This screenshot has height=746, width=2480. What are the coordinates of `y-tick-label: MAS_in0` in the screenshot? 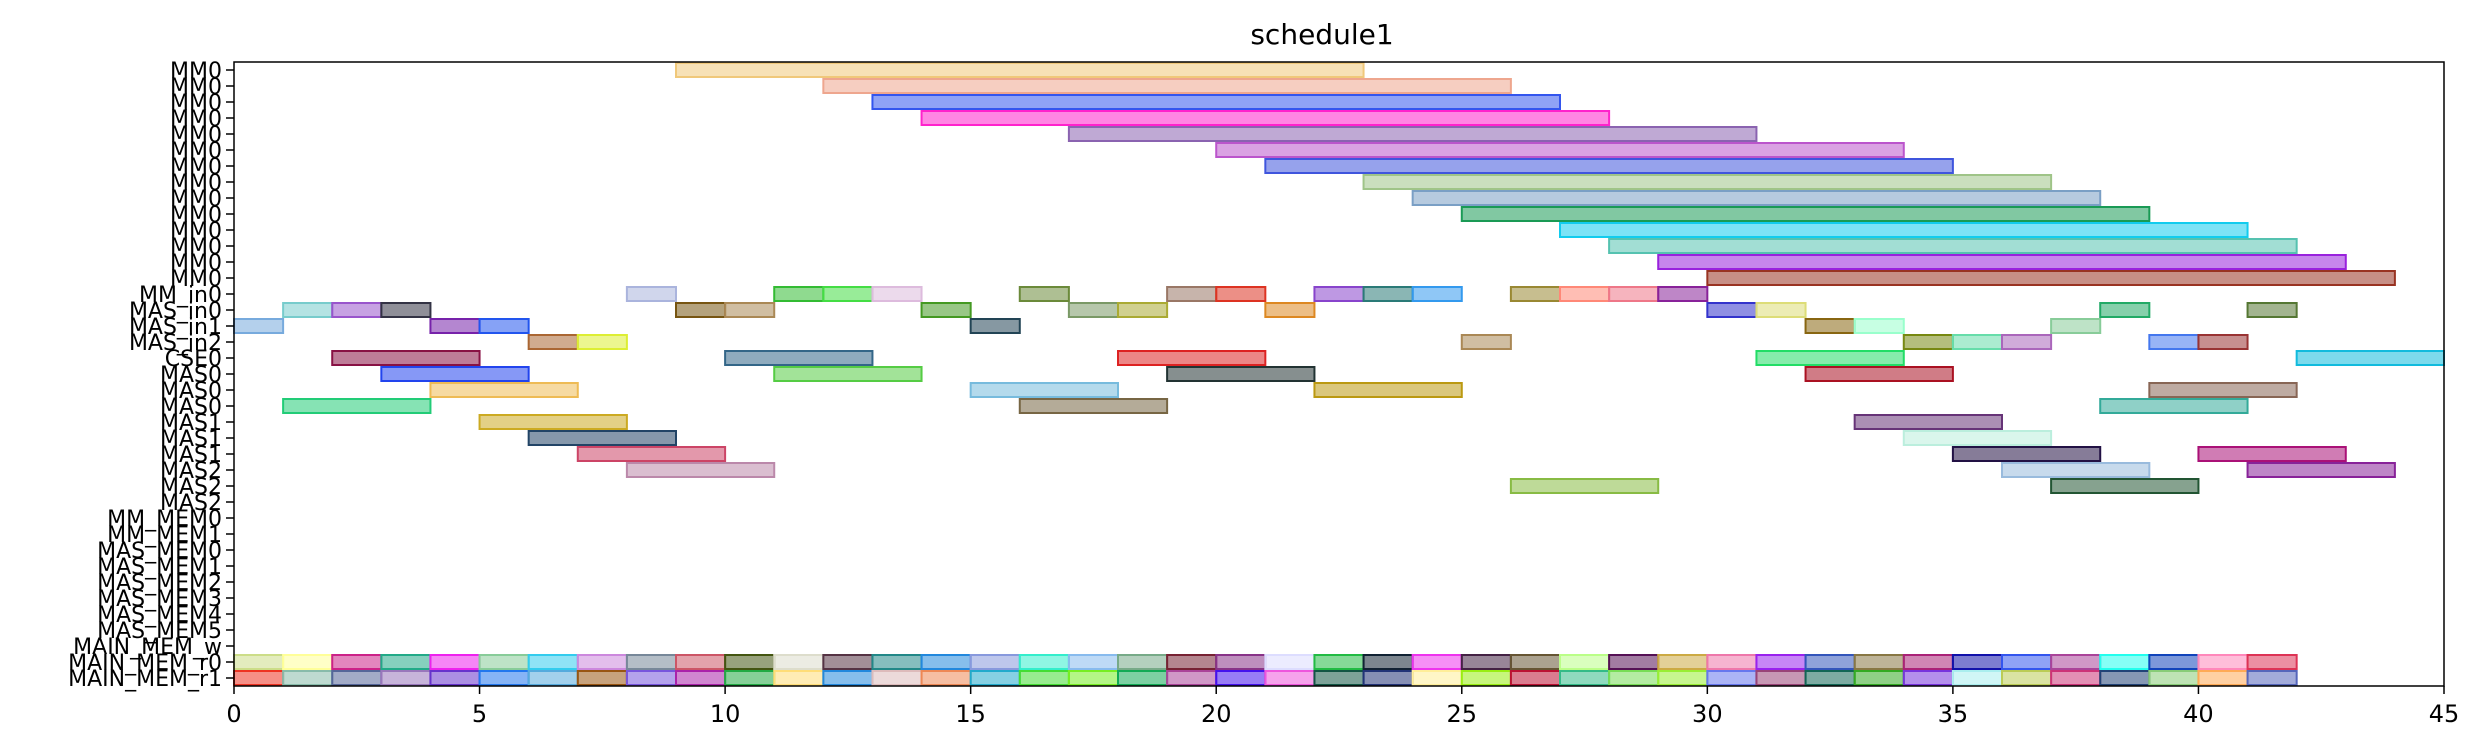 It's located at (175, 311).